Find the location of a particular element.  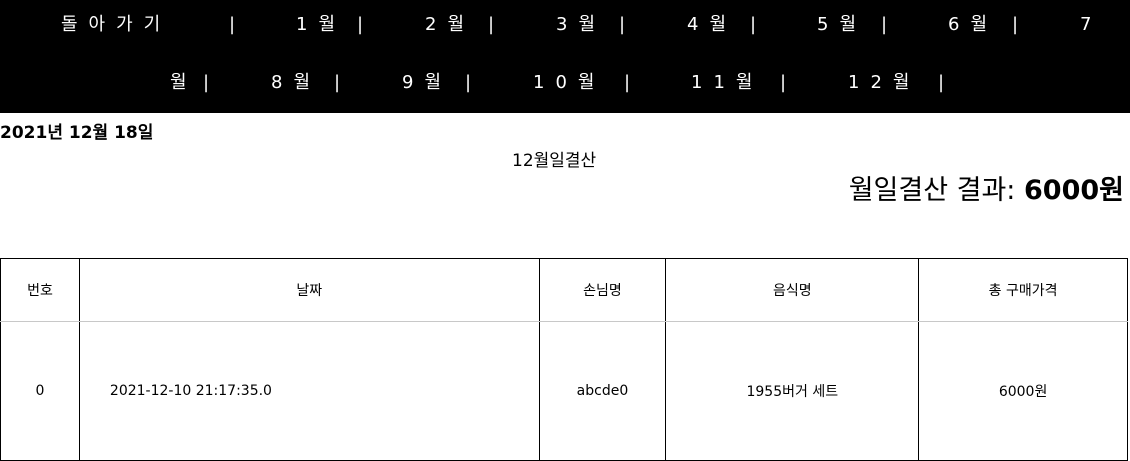

nav-month-6: 6월 is located at coordinates (973, 24).